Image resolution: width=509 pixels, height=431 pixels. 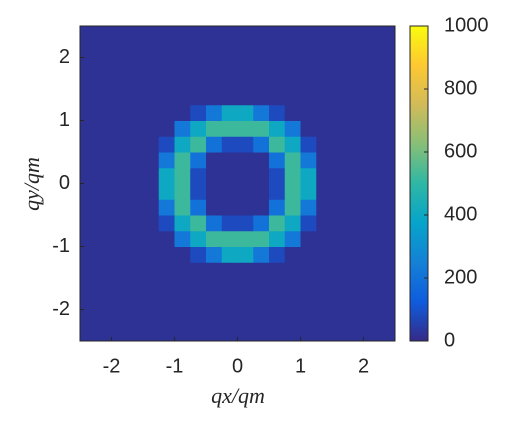 What do you see at coordinates (449, 340) in the screenshot?
I see `colorbar-tick-label: 0` at bounding box center [449, 340].